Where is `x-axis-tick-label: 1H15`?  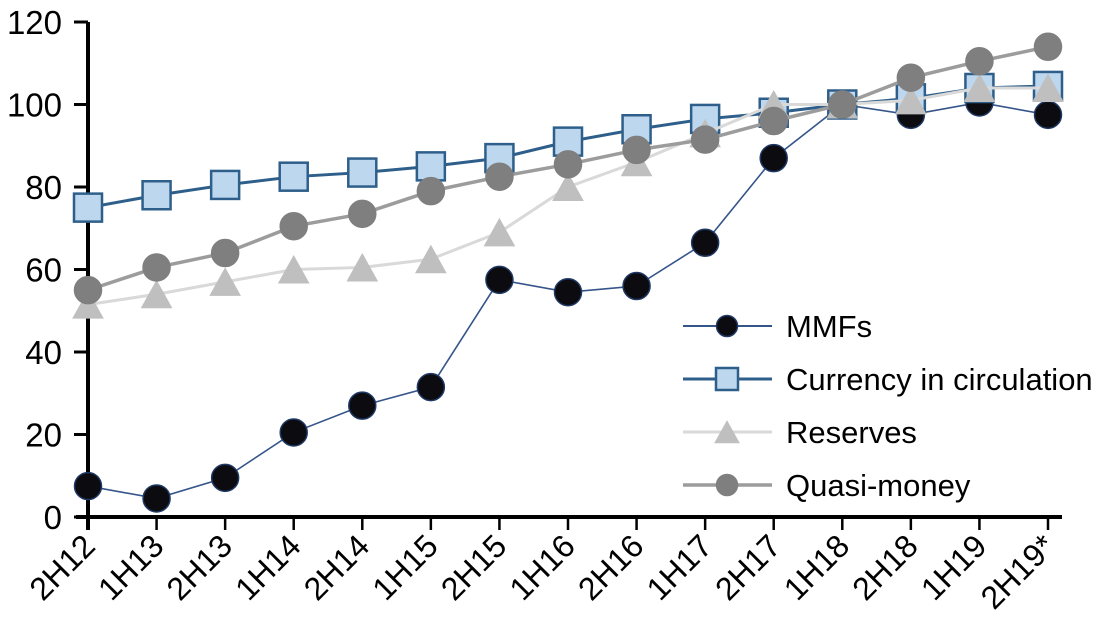
x-axis-tick-label: 1H15 is located at coordinates (405, 567).